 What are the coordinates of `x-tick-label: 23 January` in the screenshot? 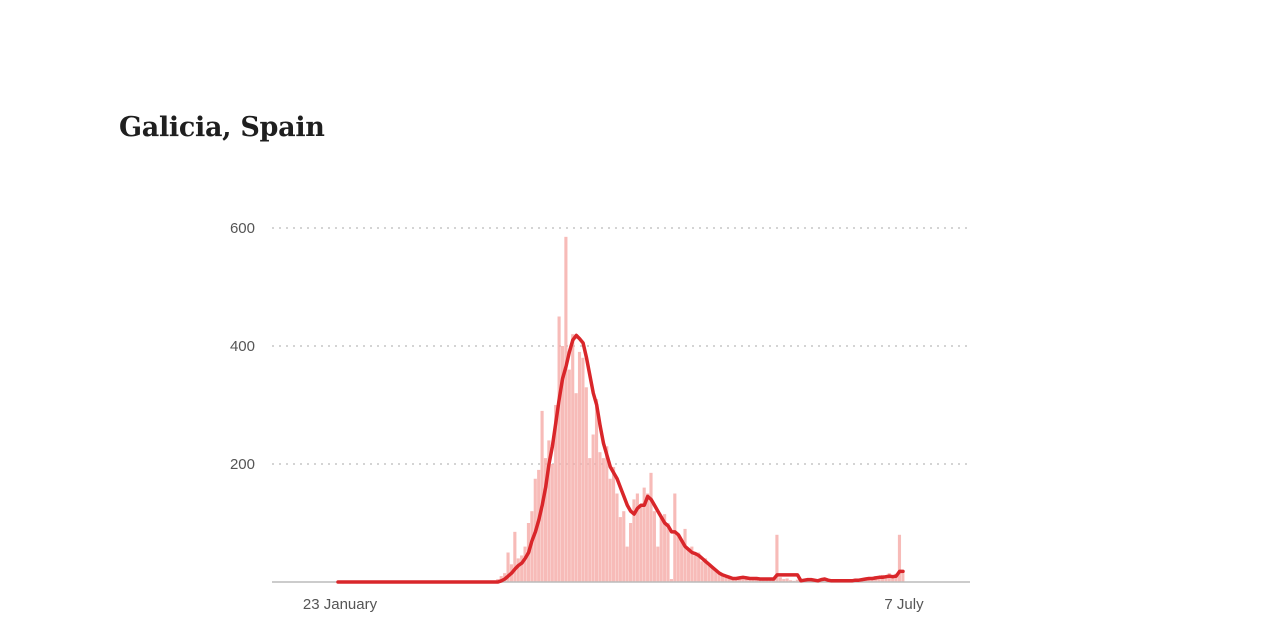 It's located at (340, 604).